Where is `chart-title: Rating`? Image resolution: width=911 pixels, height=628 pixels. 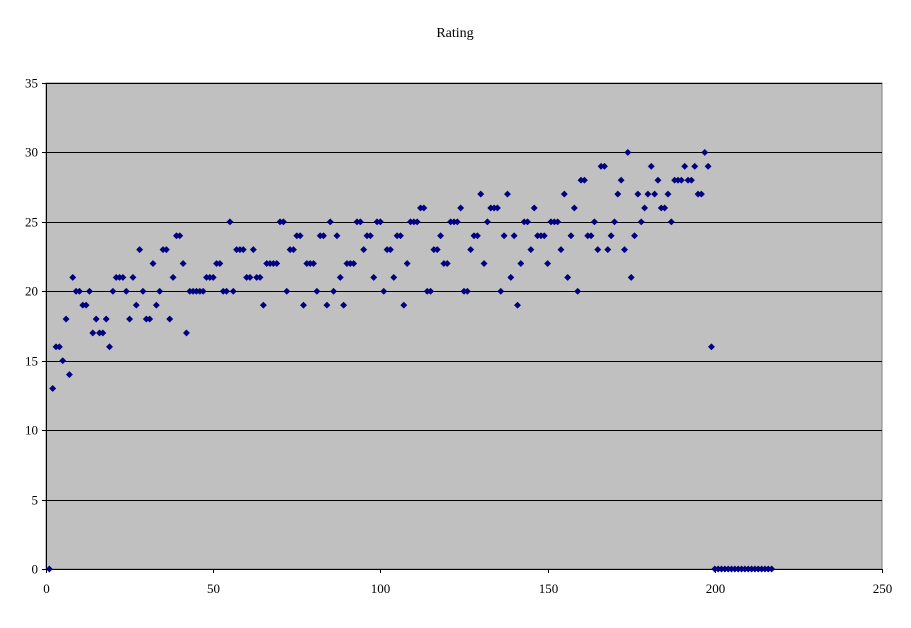
chart-title: Rating is located at coordinates (454, 33).